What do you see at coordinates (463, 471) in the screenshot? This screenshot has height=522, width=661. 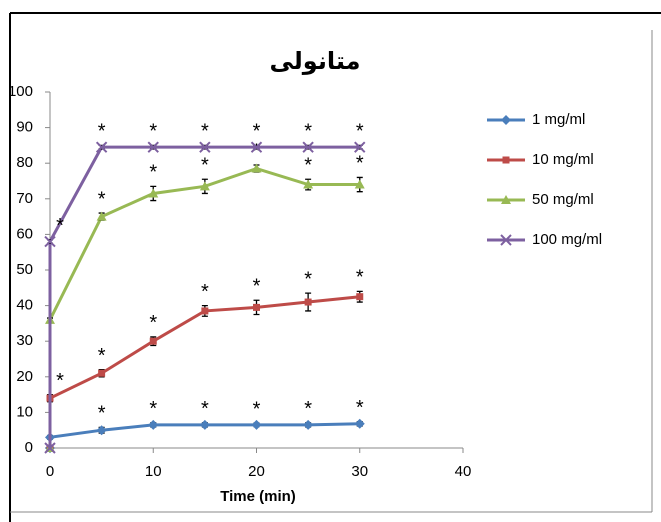 I see `x-tick-label: 40` at bounding box center [463, 471].